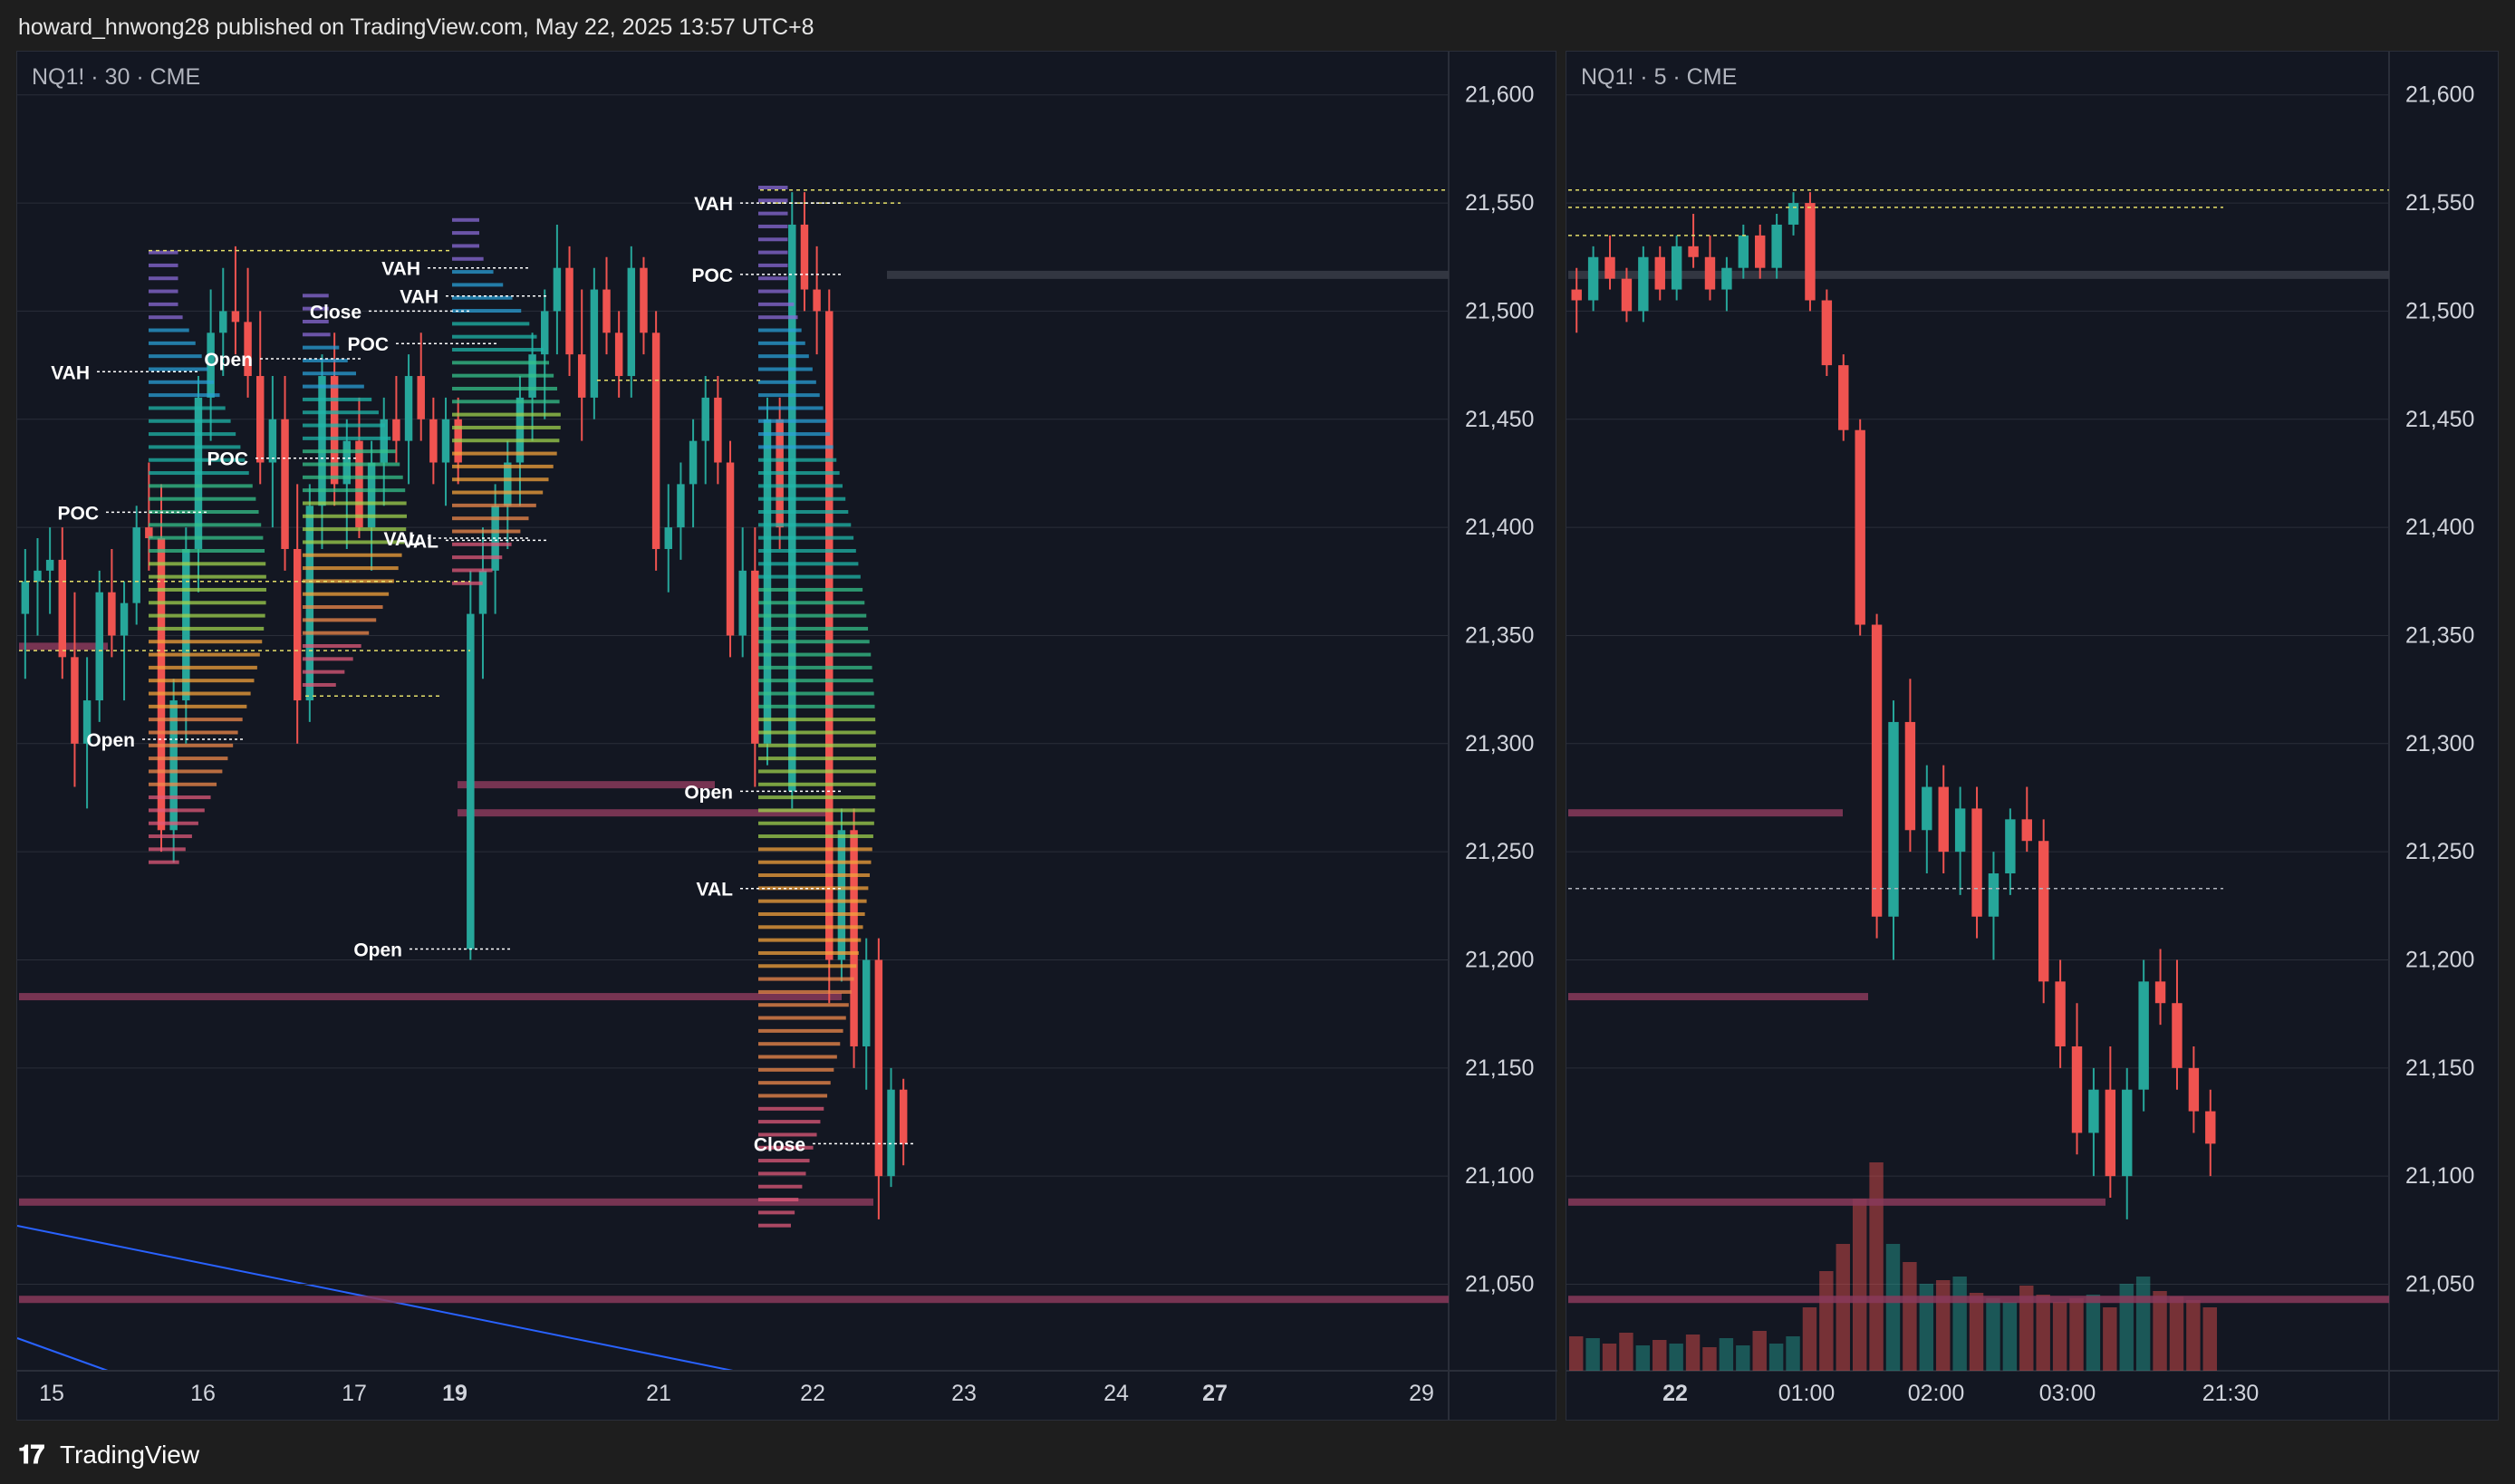 The height and width of the screenshot is (1484, 2515). What do you see at coordinates (1500, 527) in the screenshot?
I see `y-tick-label: 21,400` at bounding box center [1500, 527].